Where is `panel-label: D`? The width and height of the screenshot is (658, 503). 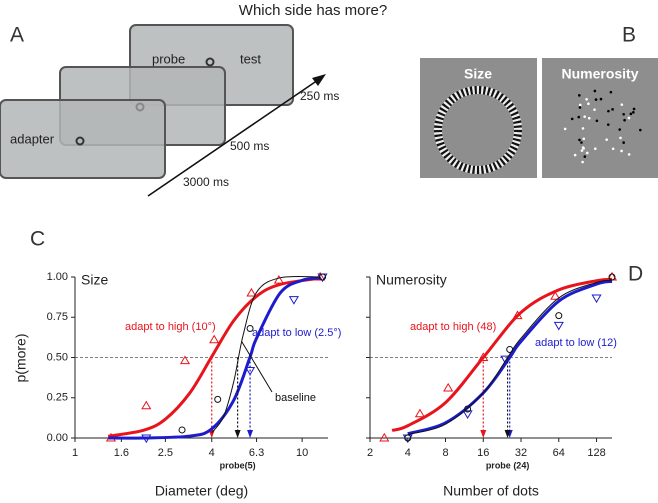
panel-label: D is located at coordinates (635, 274).